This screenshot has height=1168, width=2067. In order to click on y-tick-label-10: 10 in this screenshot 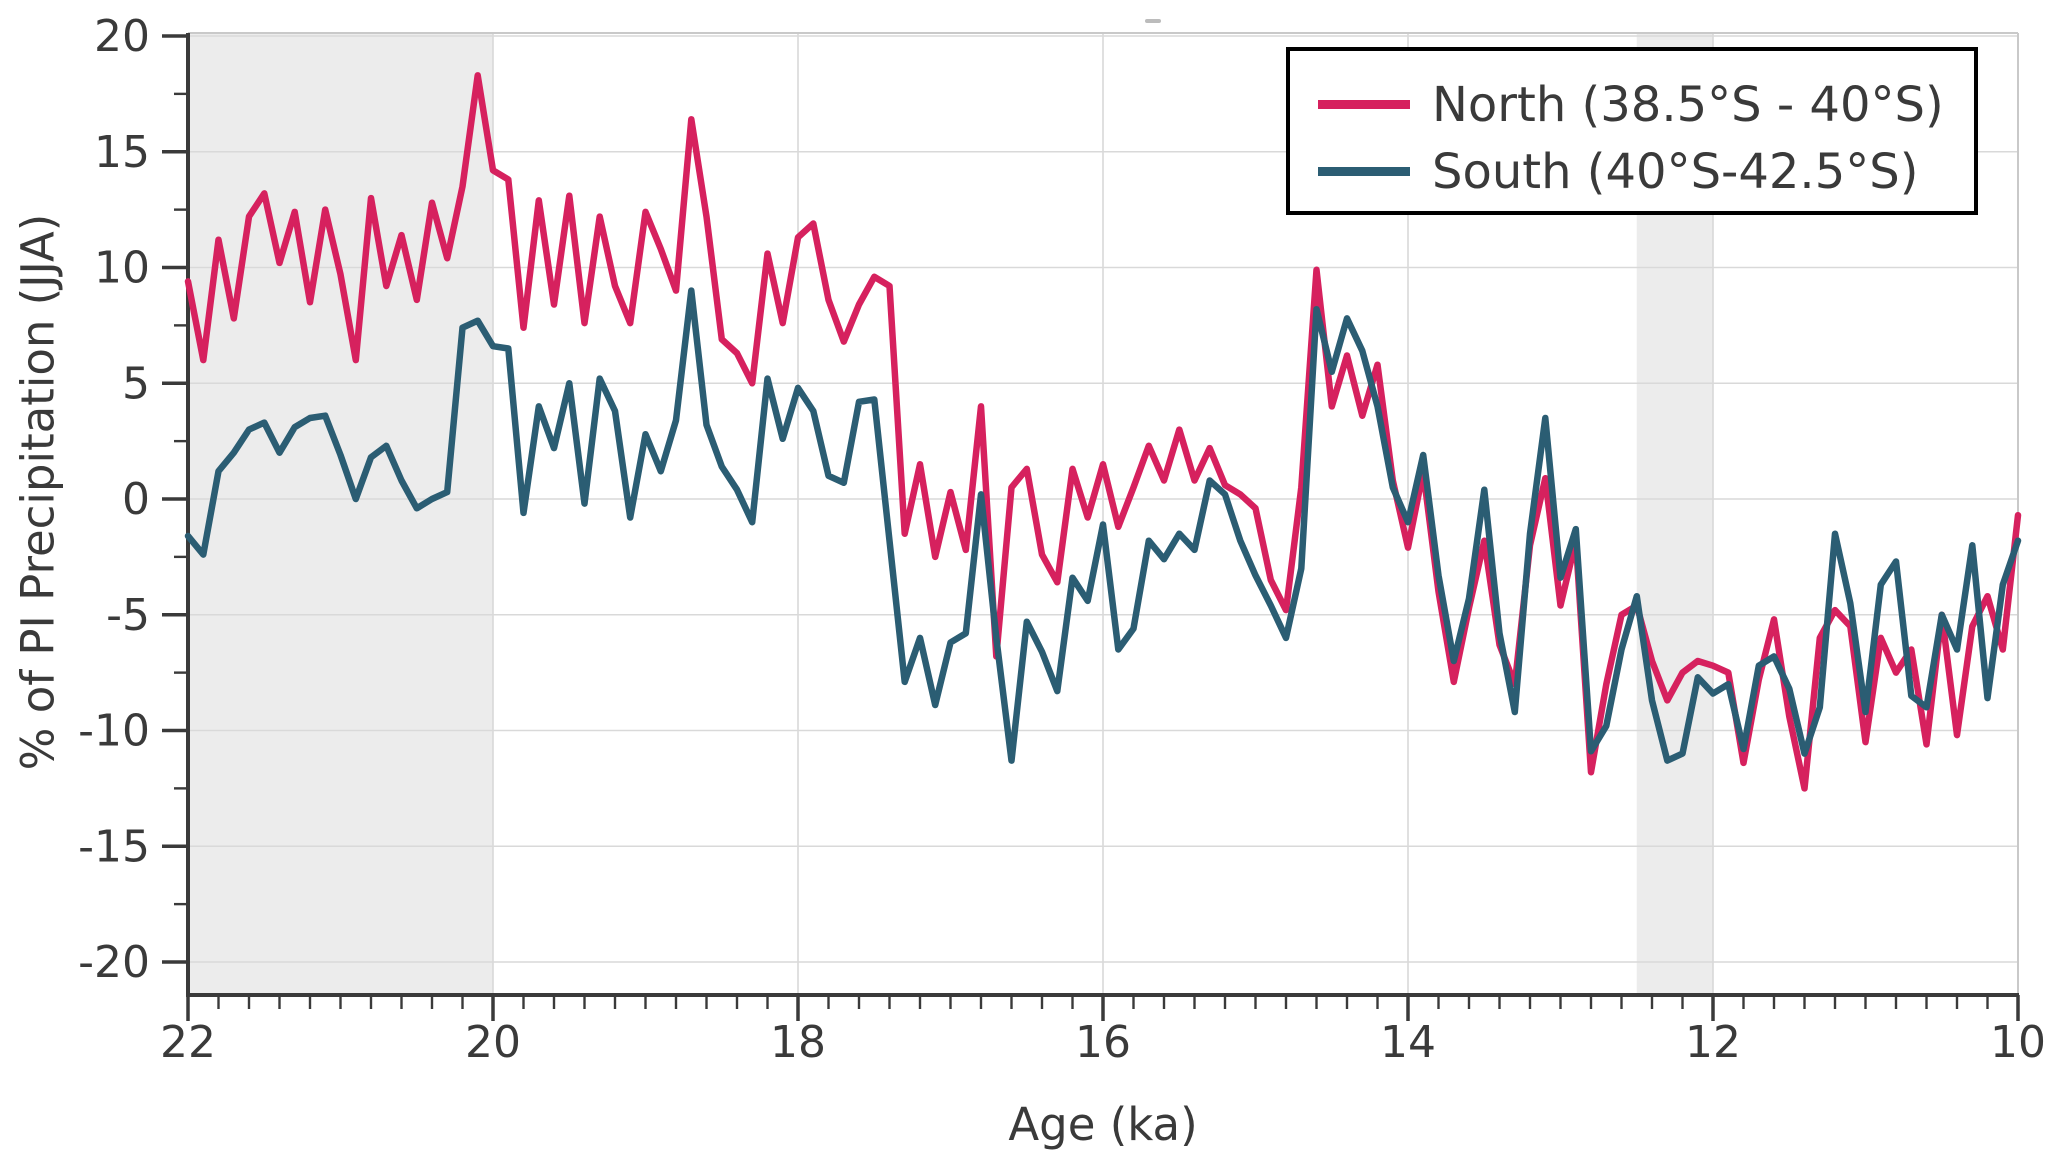, I will do `click(122, 268)`.